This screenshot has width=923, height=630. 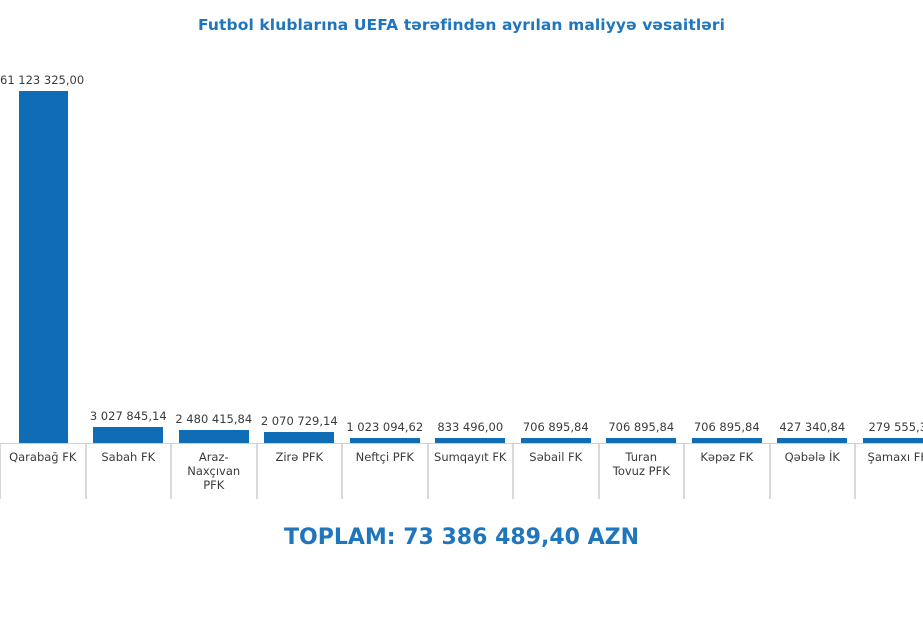 I want to click on x-axis-tick-7: Turan Tovuz PFK, so click(x=641, y=471).